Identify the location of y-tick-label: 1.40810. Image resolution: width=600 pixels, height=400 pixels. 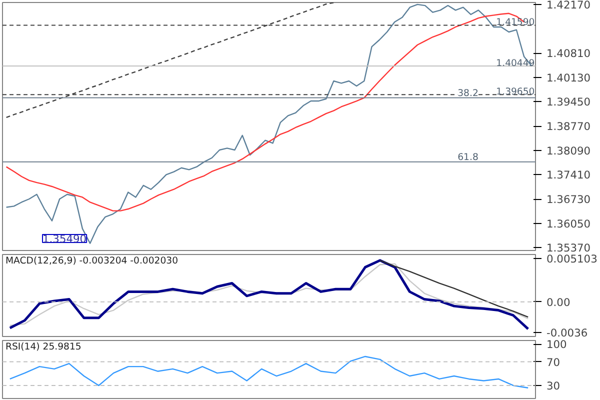
(568, 53).